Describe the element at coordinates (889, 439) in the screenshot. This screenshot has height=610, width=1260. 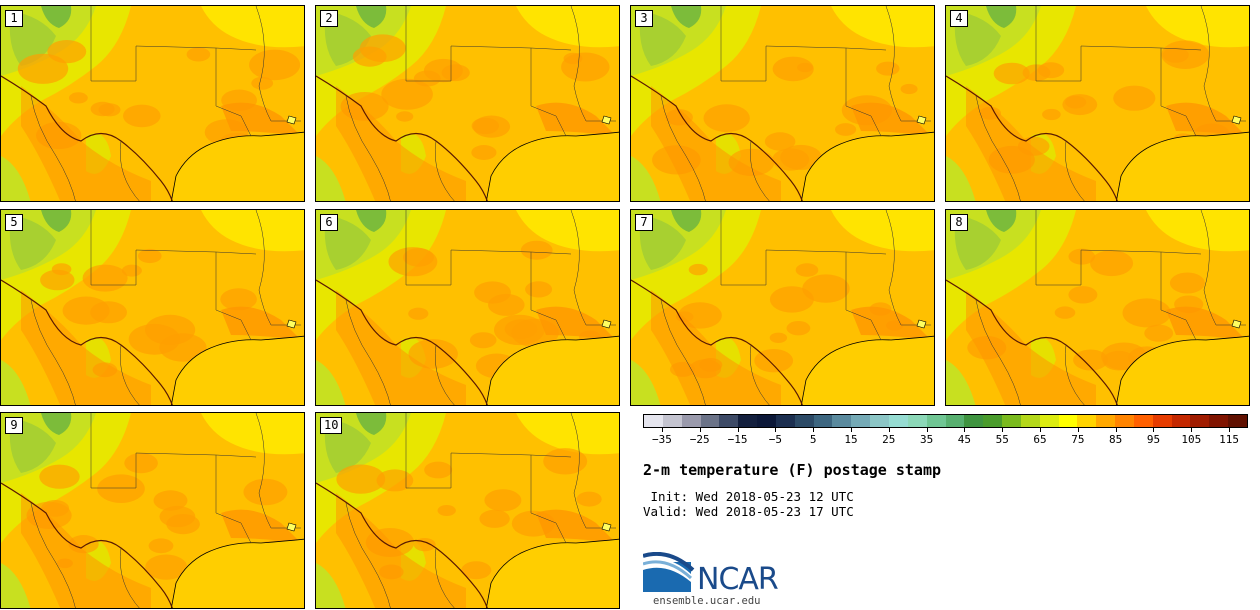
I see `colorbar-tick-label: 25` at that location.